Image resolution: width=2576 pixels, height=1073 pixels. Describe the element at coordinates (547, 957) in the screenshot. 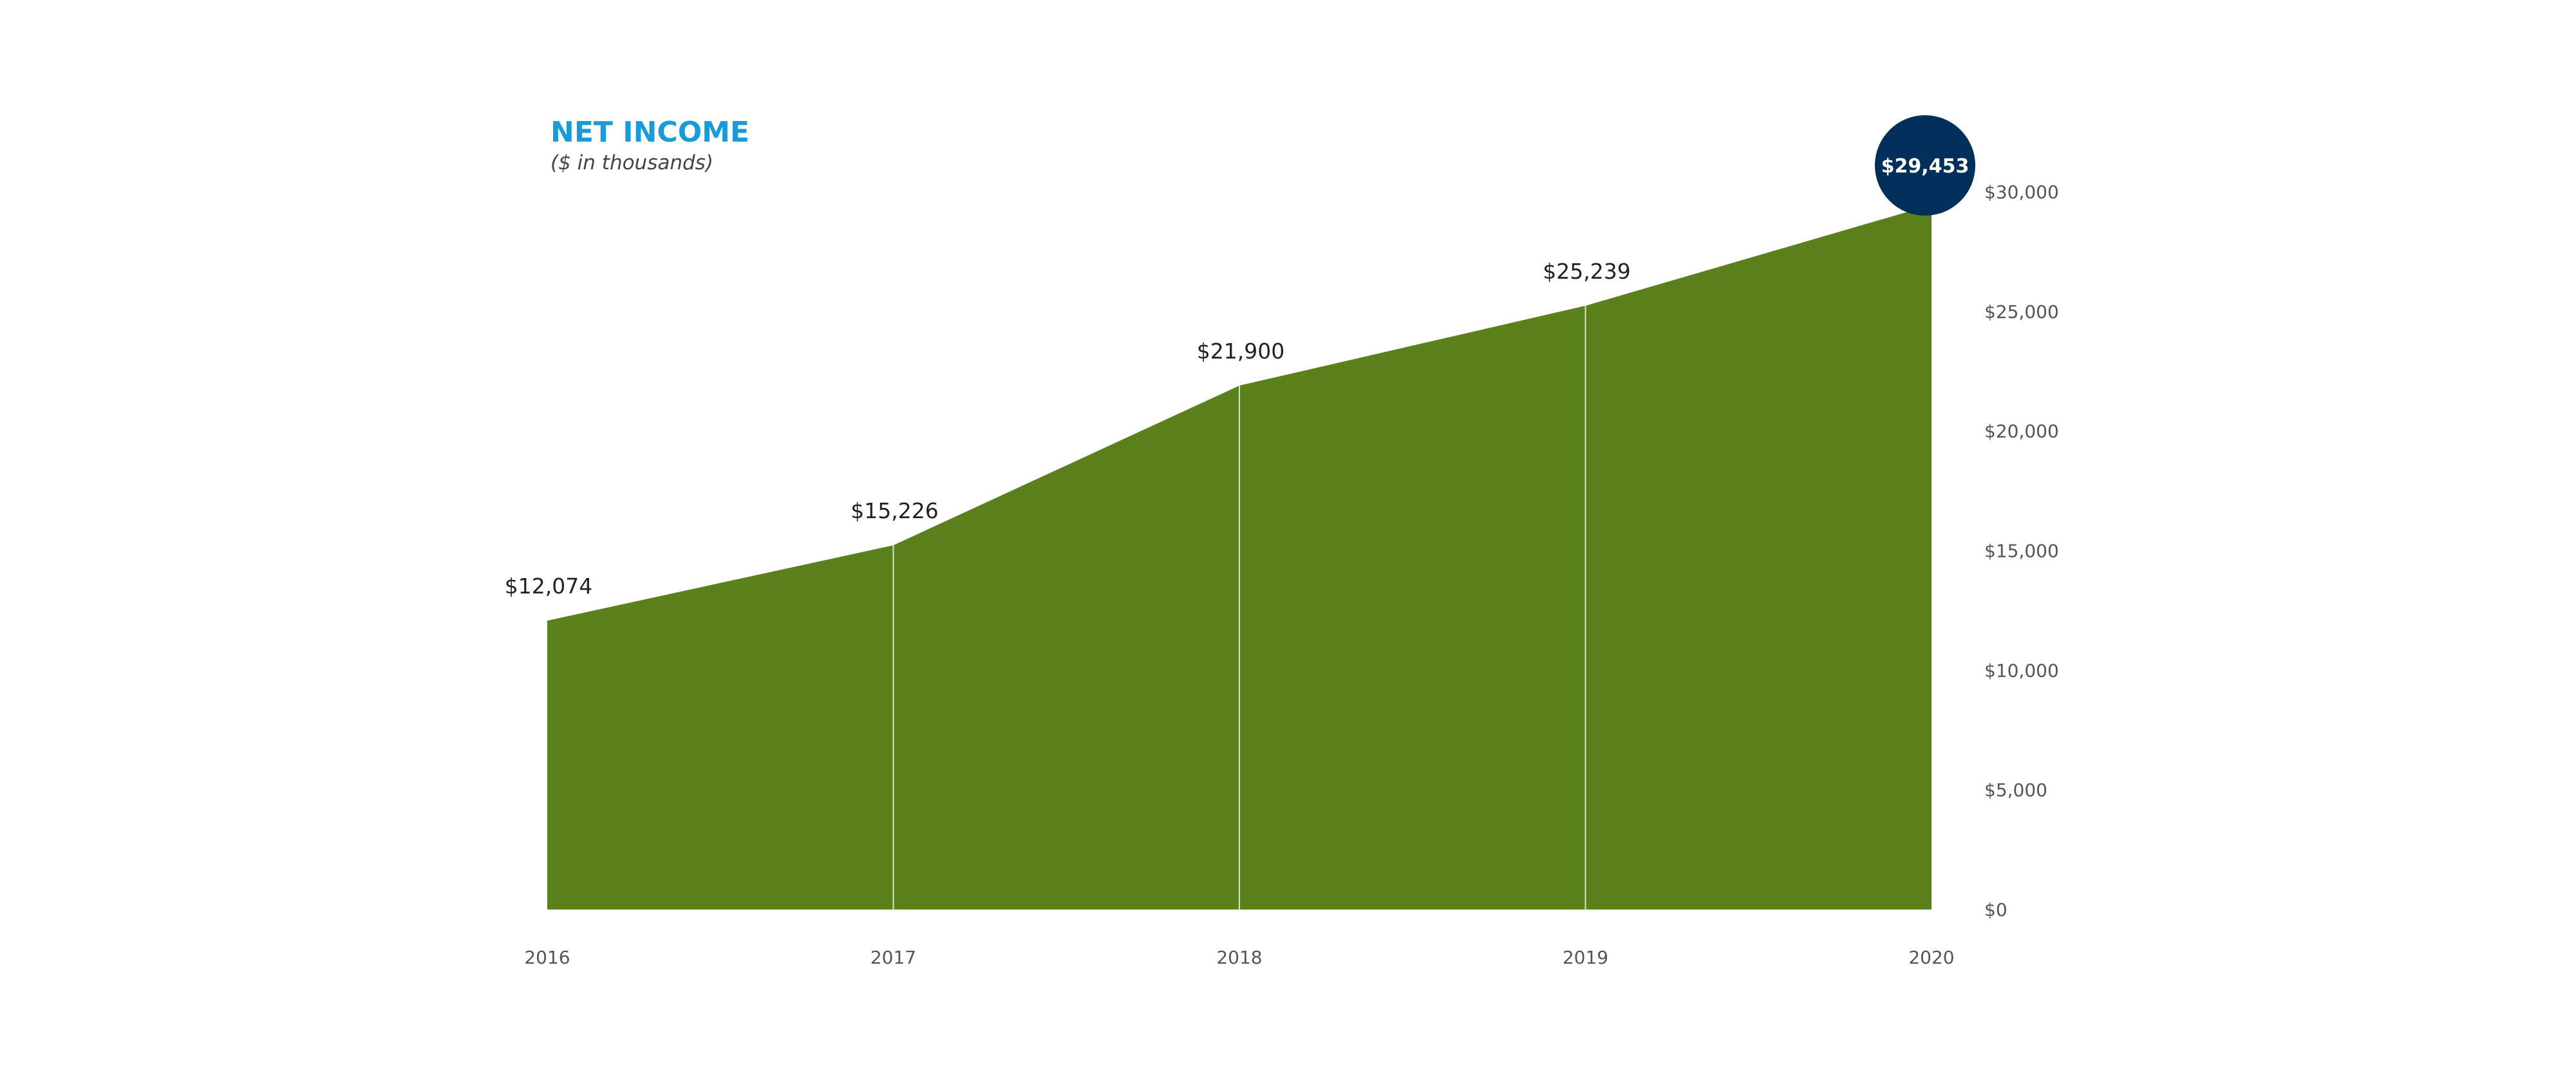

I see `x-tick-2016: 2016` at that location.